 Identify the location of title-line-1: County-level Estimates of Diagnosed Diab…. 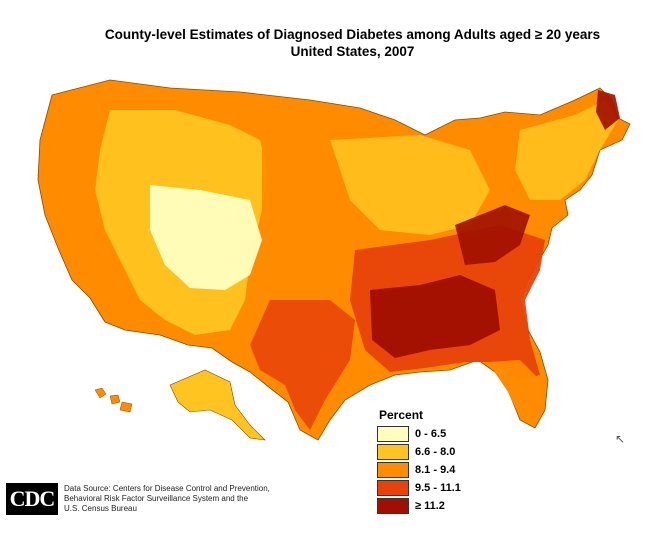
(352, 34).